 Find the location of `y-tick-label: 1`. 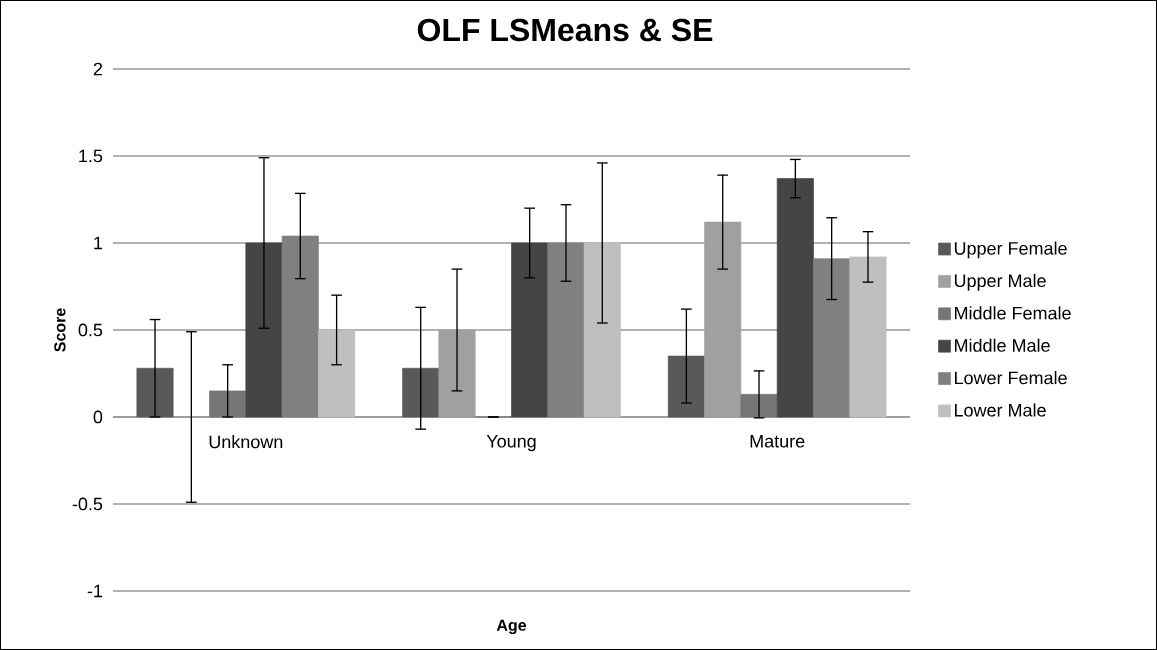

y-tick-label: 1 is located at coordinates (98, 243).